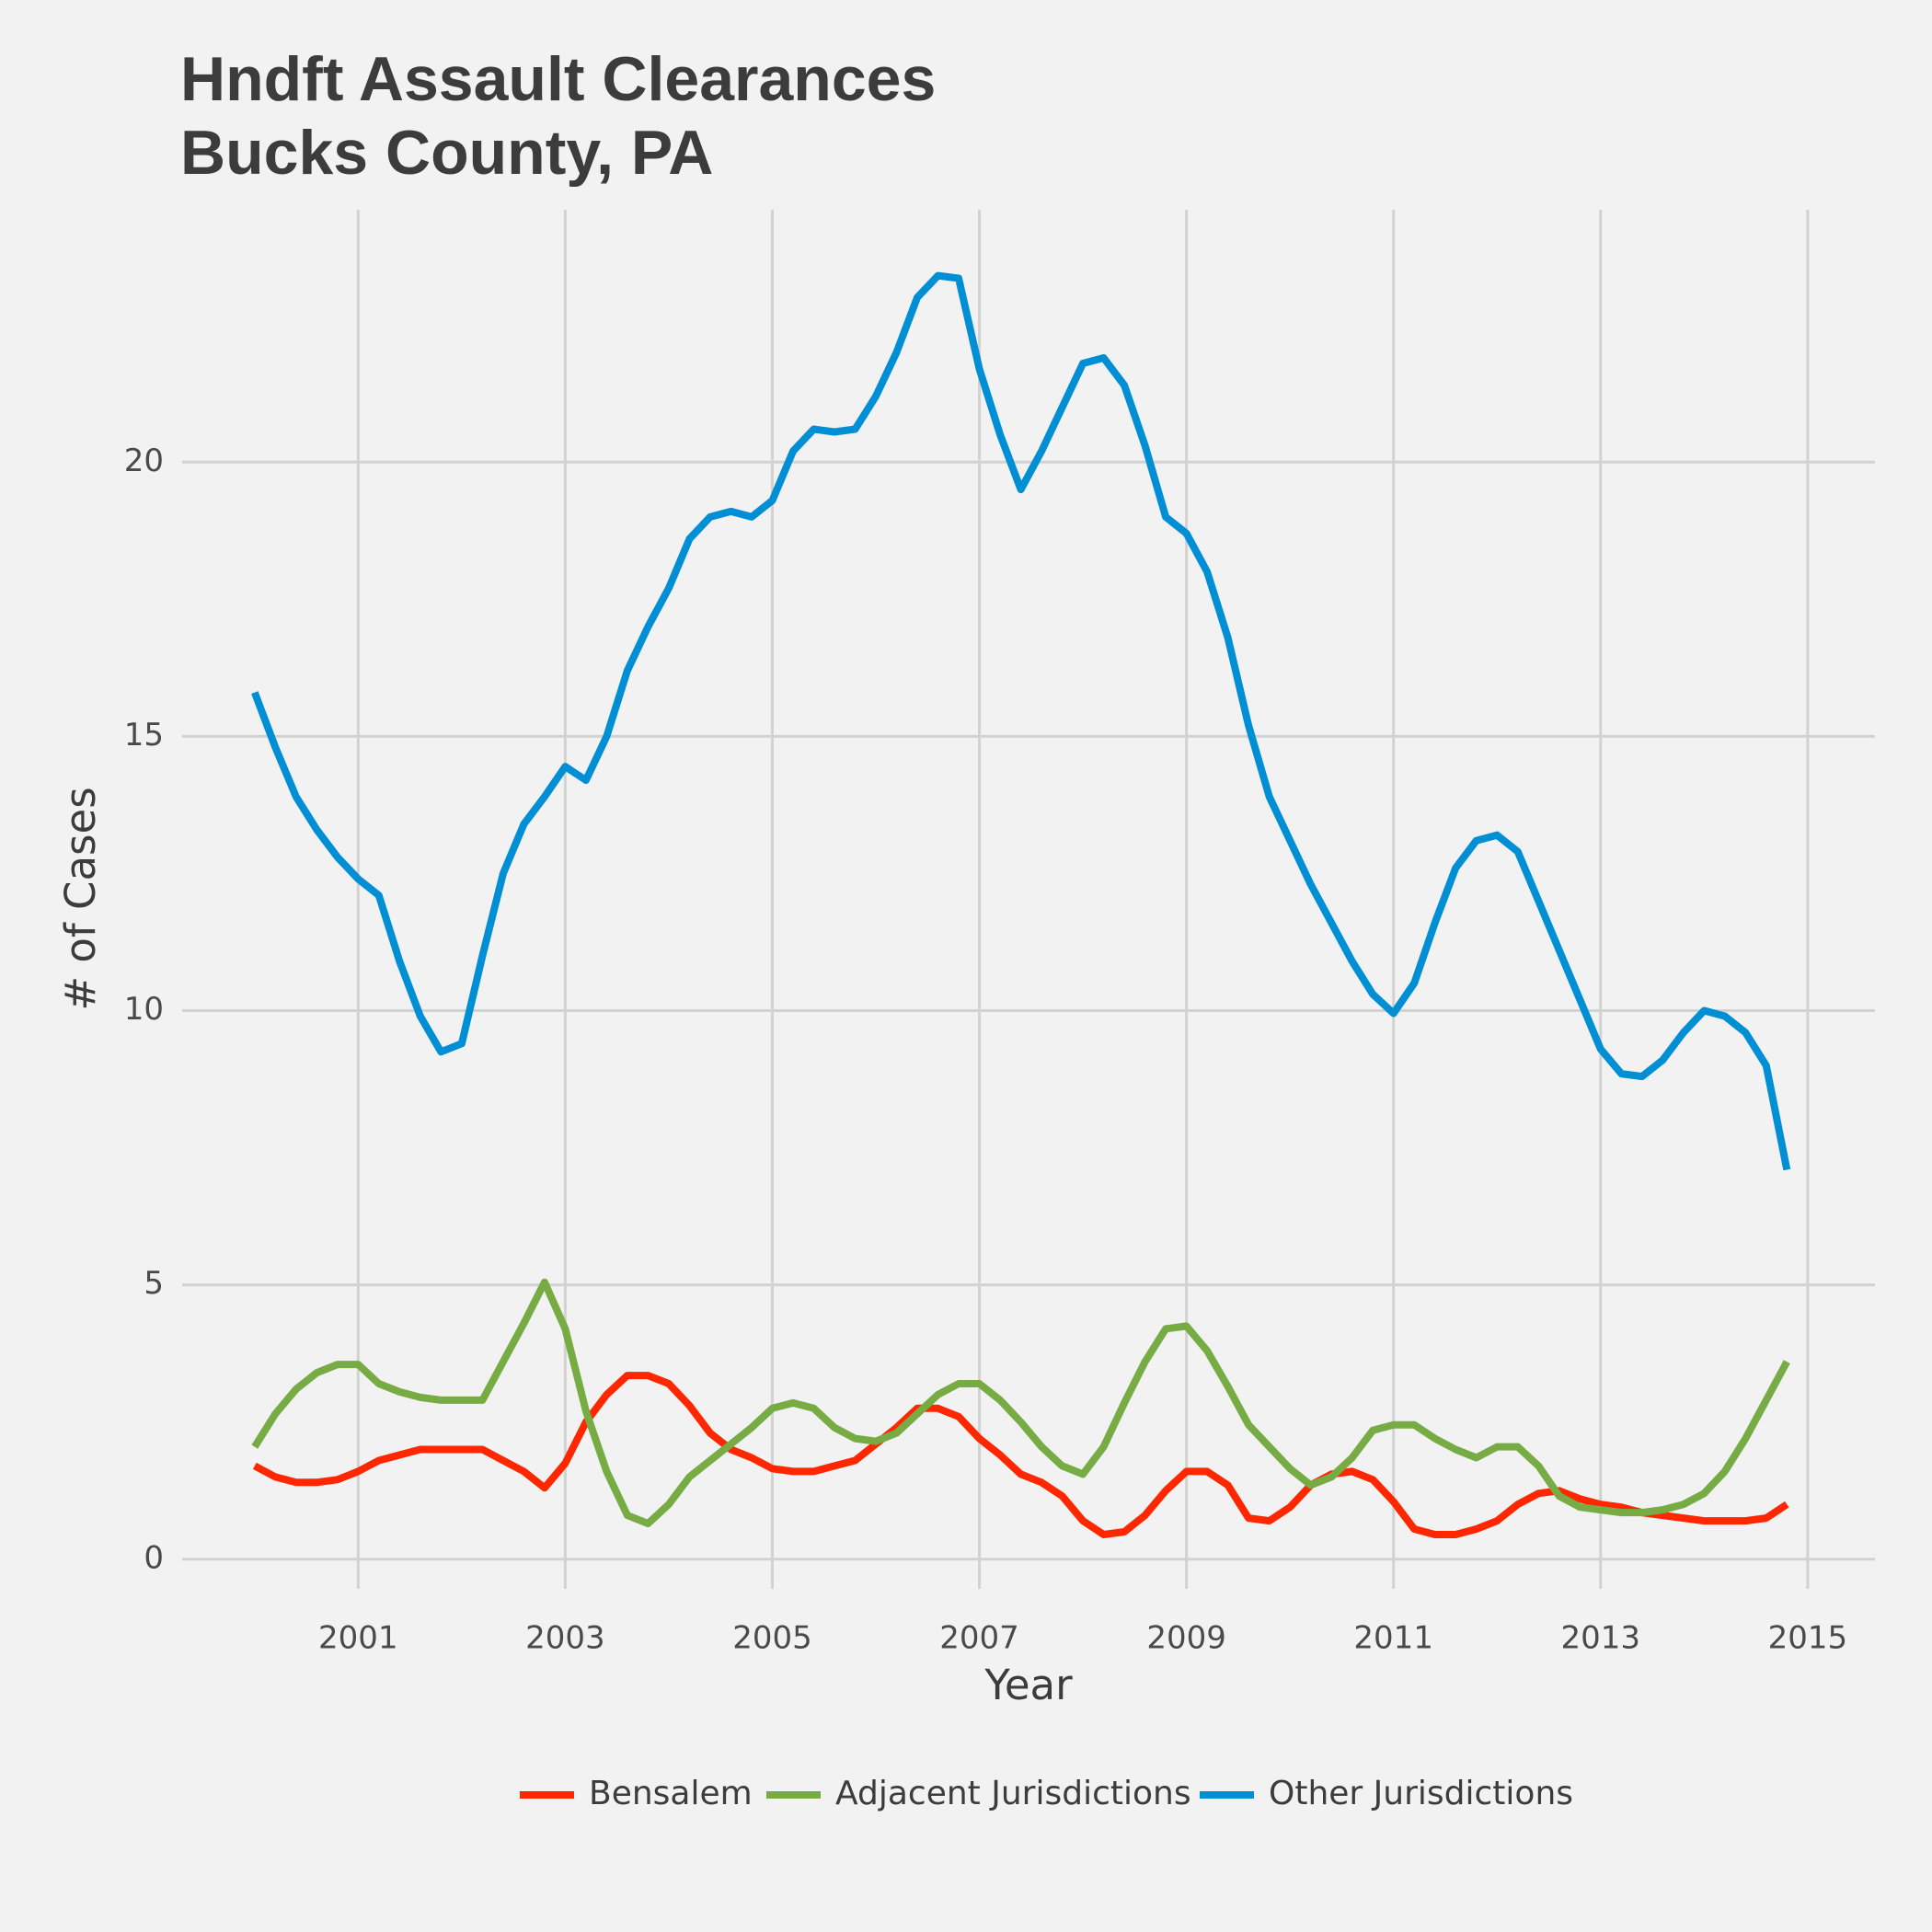  I want to click on x-tick-label: 2015, so click(1808, 1638).